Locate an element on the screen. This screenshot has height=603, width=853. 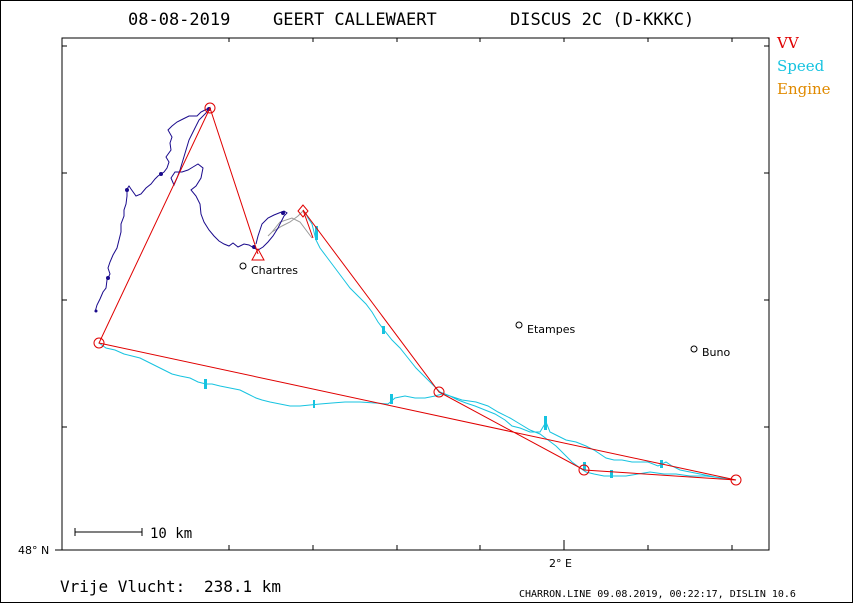
places: Chartres Etampes Buno is located at coordinates (484, 310).